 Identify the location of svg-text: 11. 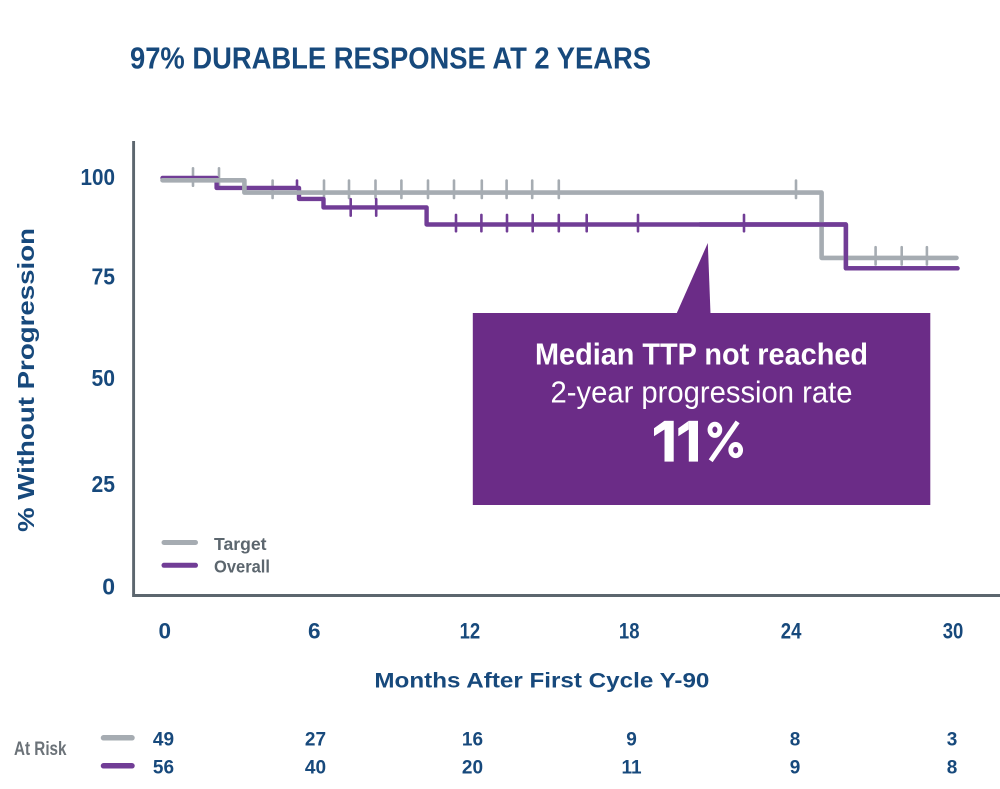
(631, 768).